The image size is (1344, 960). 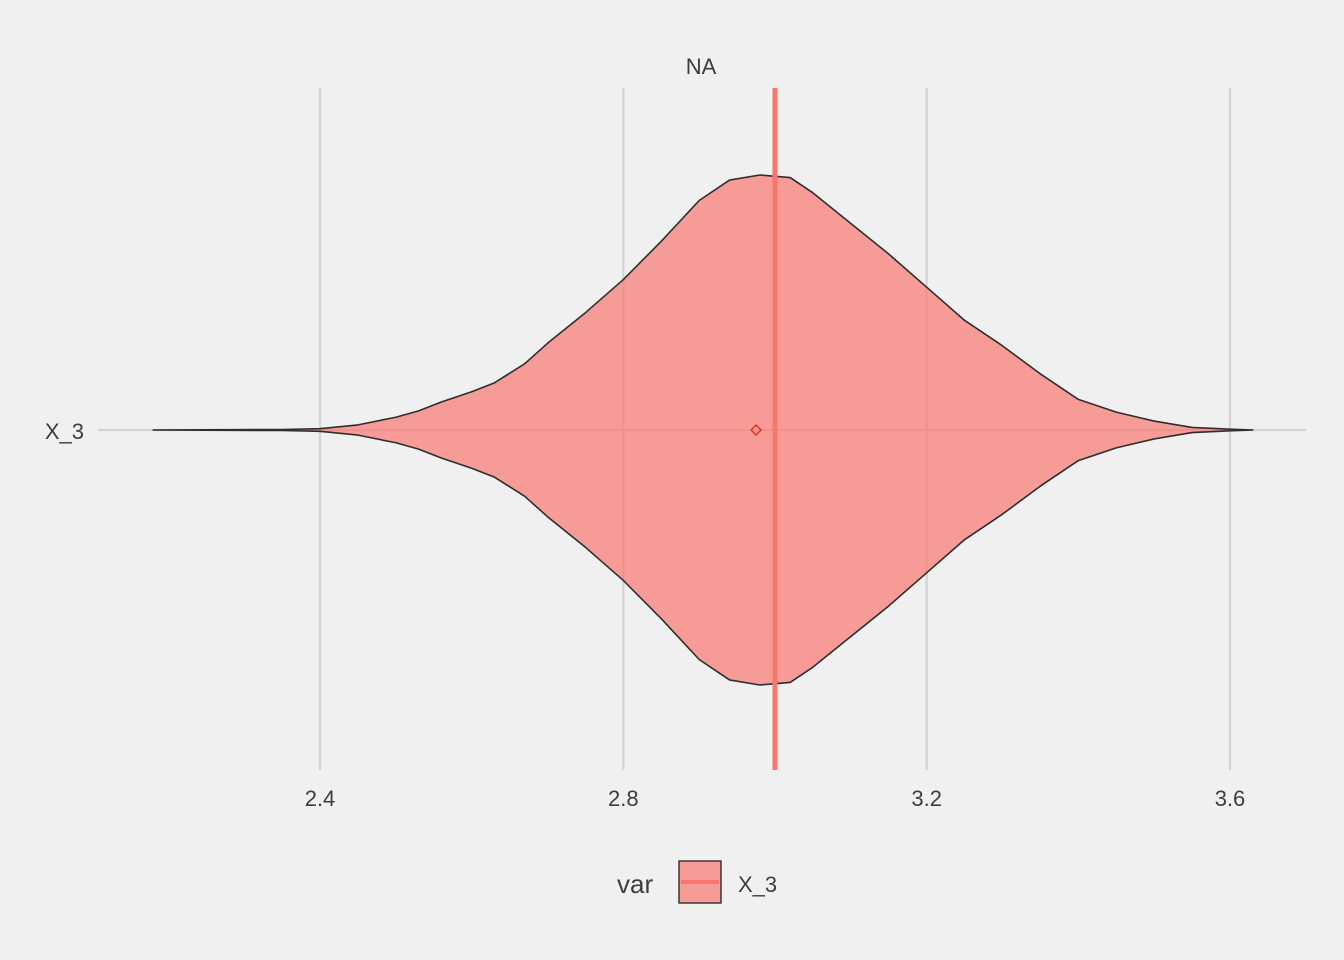 What do you see at coordinates (697, 882) in the screenshot?
I see `legend: var X_3` at bounding box center [697, 882].